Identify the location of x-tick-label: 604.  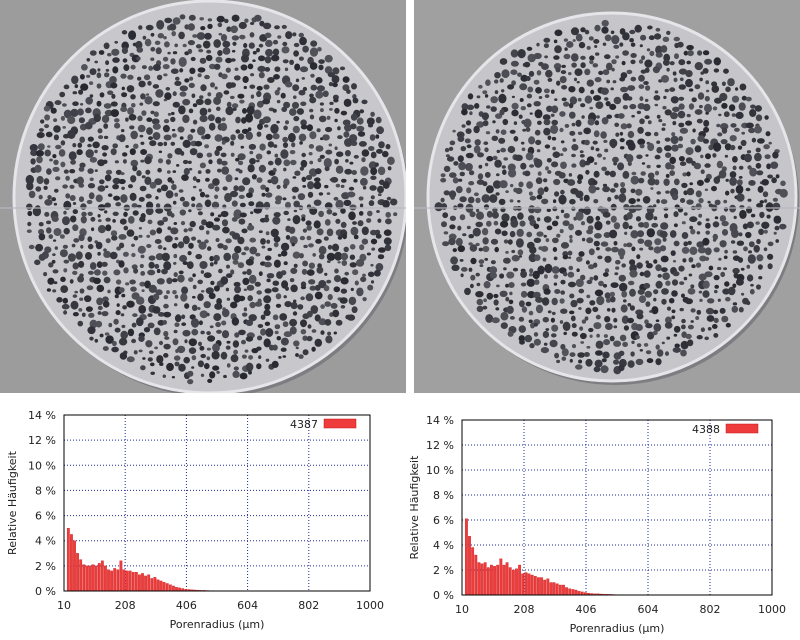
(648, 609).